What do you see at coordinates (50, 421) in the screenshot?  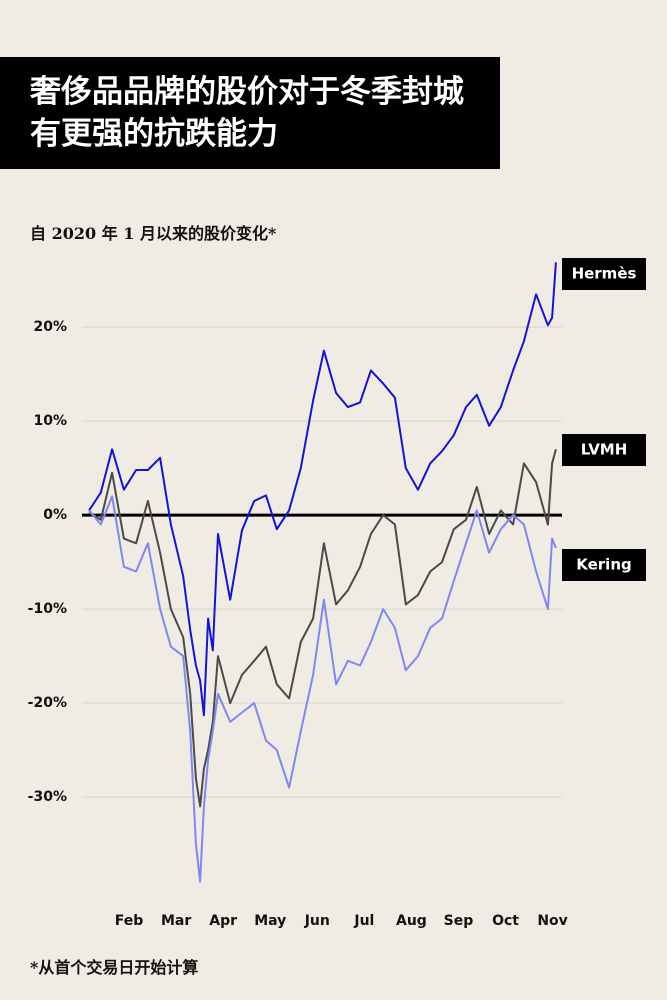 I see `y-tick-label: 10%` at bounding box center [50, 421].